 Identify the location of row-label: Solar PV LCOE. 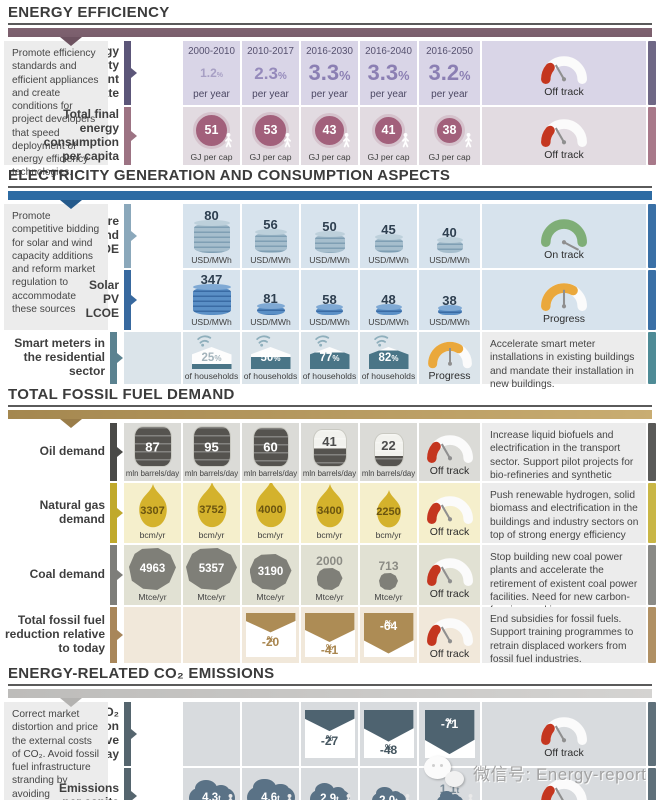
(102, 298).